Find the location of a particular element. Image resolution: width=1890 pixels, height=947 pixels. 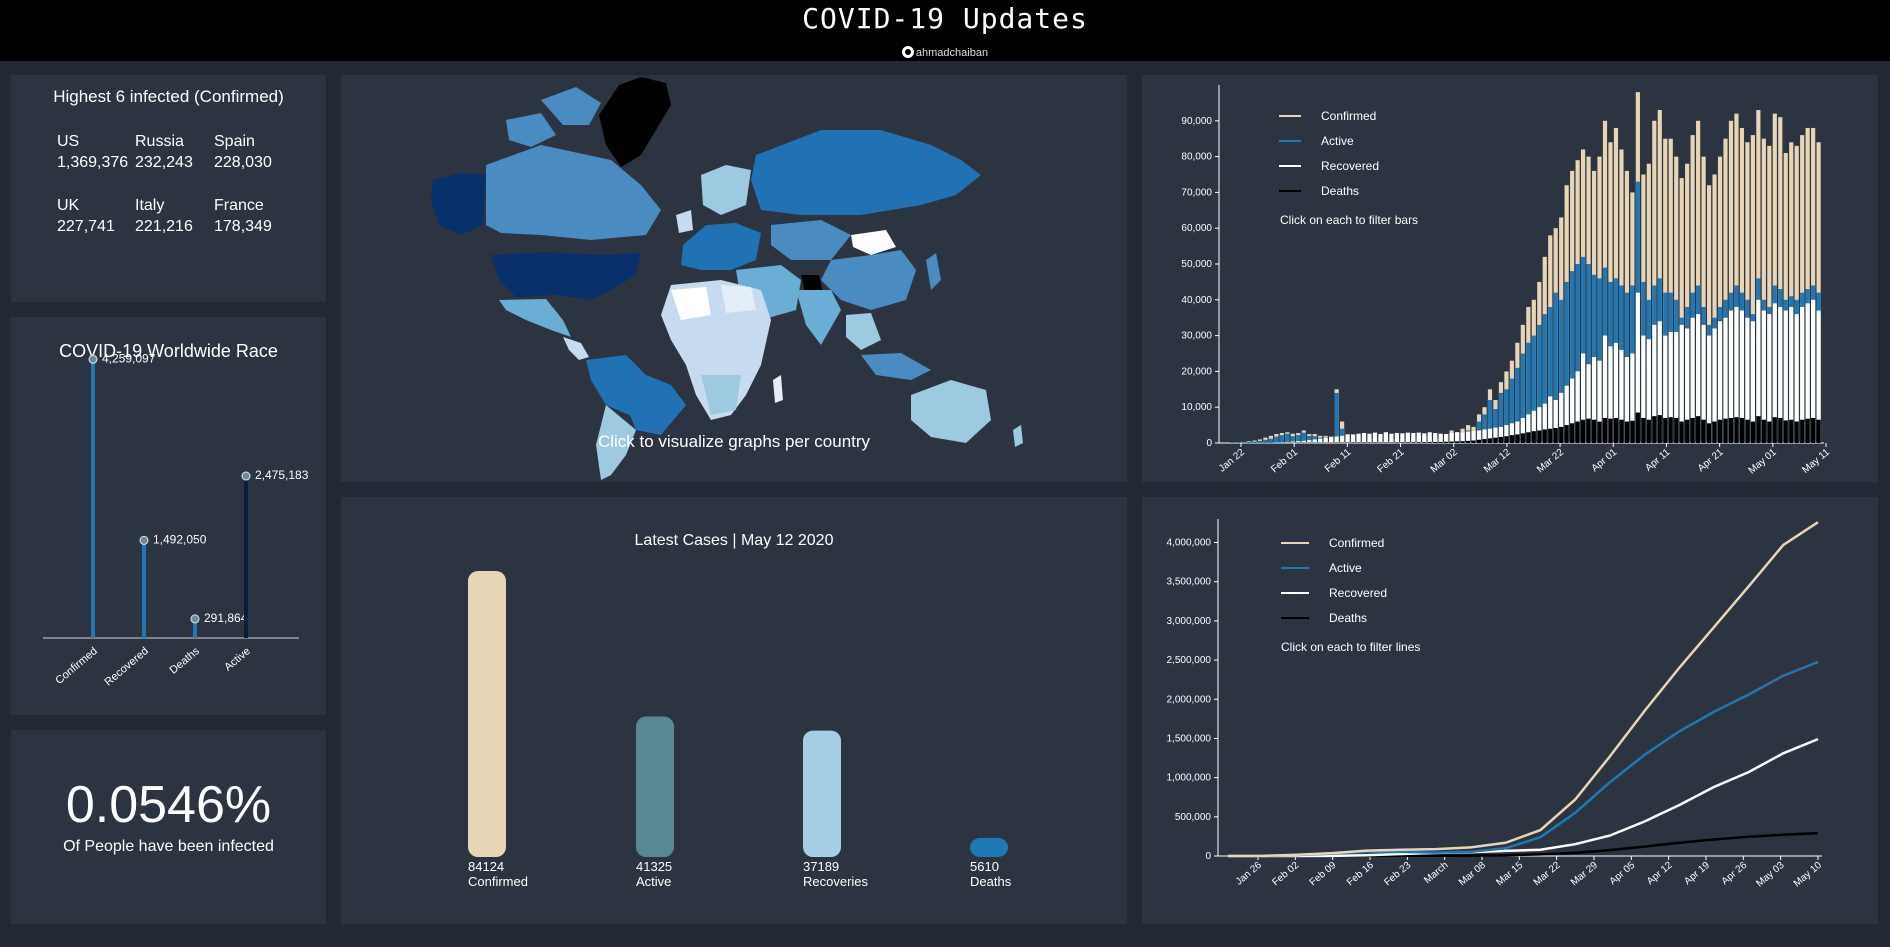

page-title: COVID-19 Updates is located at coordinates (945, 18).